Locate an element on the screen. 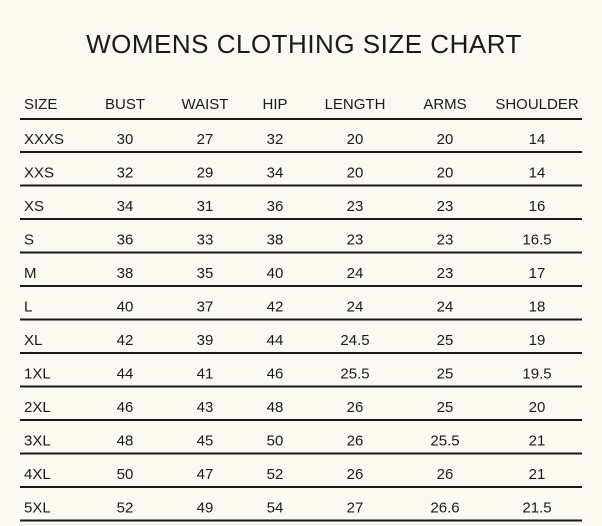 This screenshot has width=602, height=526. measurement: 16 is located at coordinates (537, 206).